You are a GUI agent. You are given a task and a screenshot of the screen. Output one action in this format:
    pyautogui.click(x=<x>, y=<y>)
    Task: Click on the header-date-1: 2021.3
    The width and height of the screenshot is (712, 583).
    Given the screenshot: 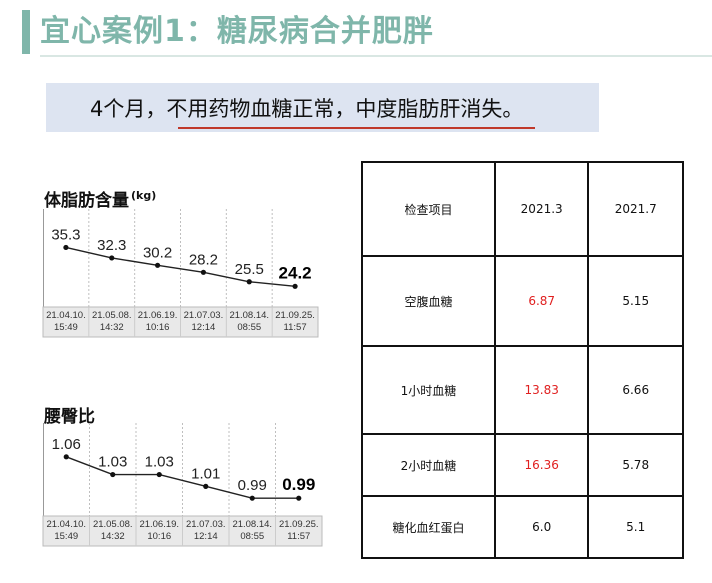 What is the action you would take?
    pyautogui.click(x=541, y=209)
    